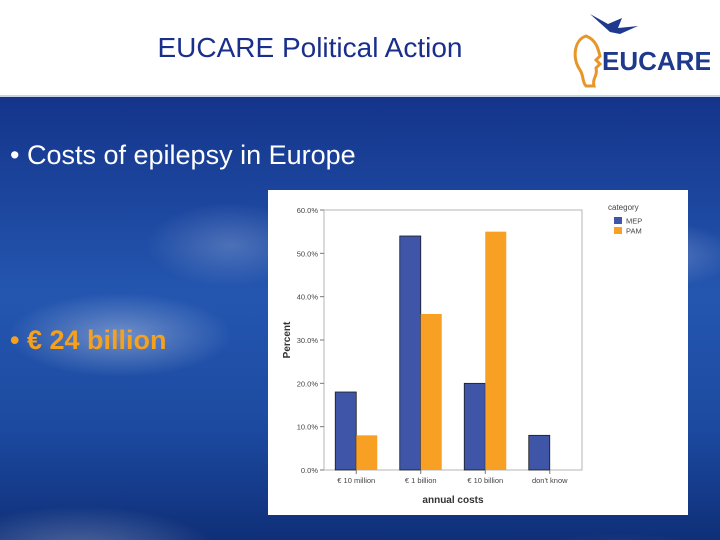 This screenshot has height=540, width=720. Describe the element at coordinates (618, 230) in the screenshot. I see `legend-swatch-pam` at that location.